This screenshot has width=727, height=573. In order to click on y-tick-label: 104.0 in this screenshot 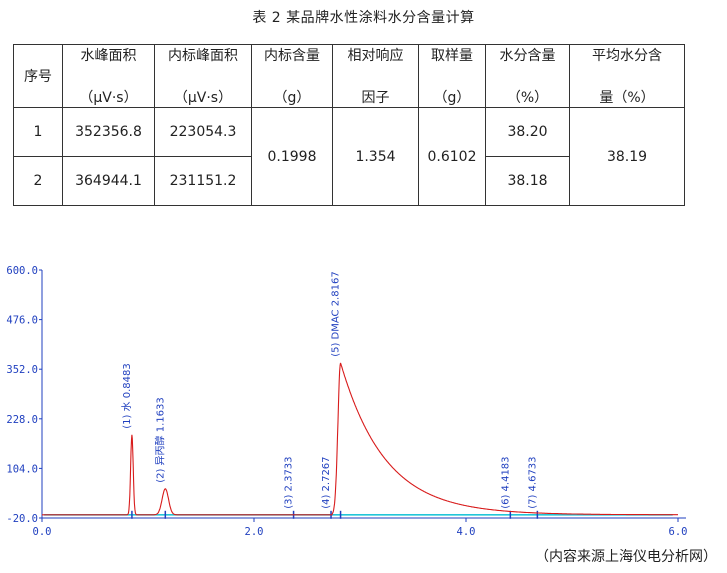, I will do `click(22, 469)`.